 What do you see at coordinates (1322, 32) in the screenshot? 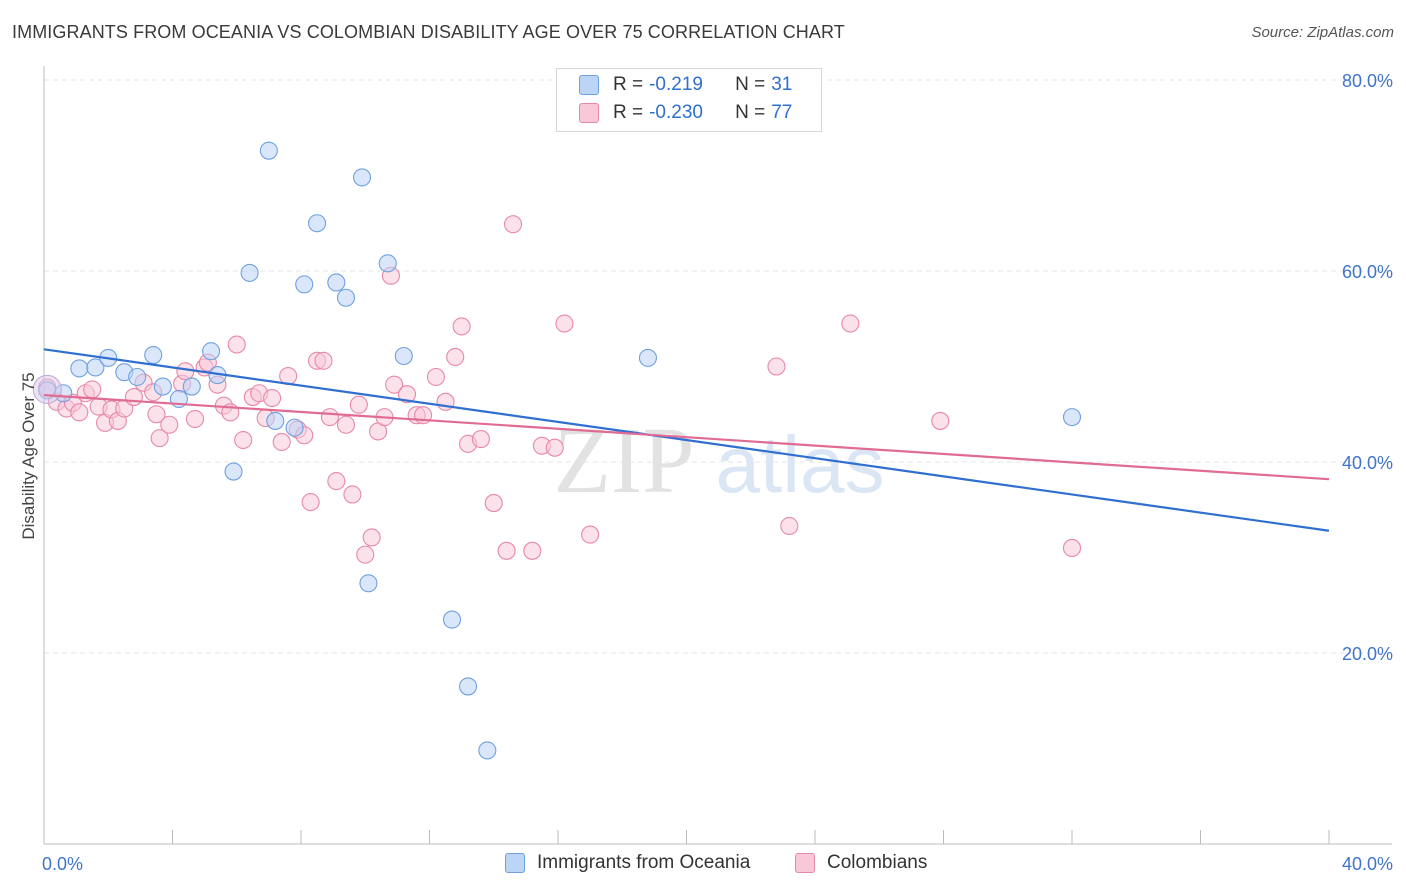
I see `source-label: Source: ZipAtlas.com` at bounding box center [1322, 32].